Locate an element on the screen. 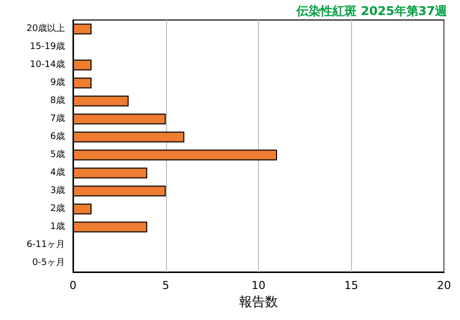 The image size is (460, 320). x-axis-title: 報告数 is located at coordinates (258, 302).